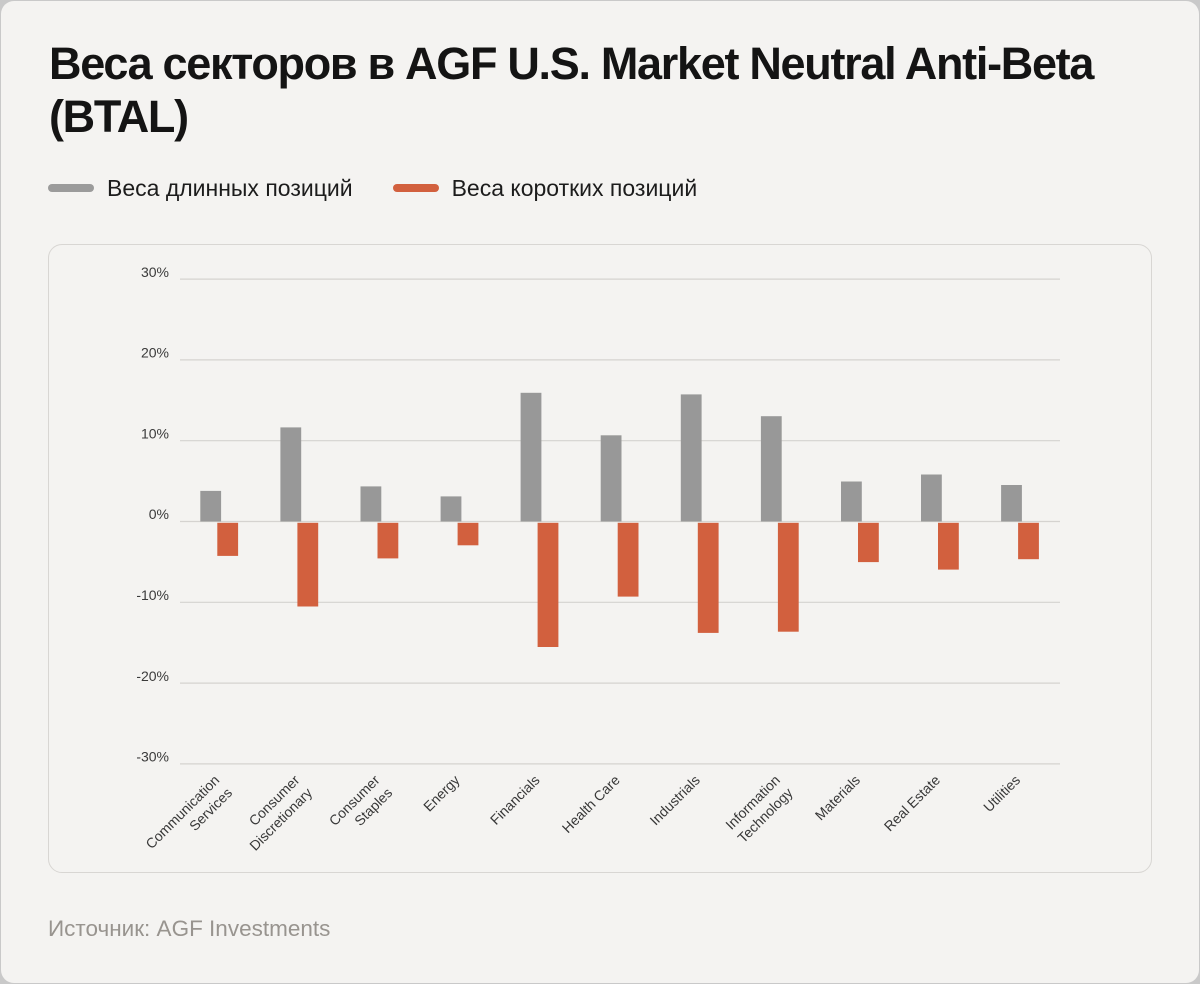 This screenshot has width=1200, height=984. Describe the element at coordinates (515, 800) in the screenshot. I see `svg-text: Financials` at that location.